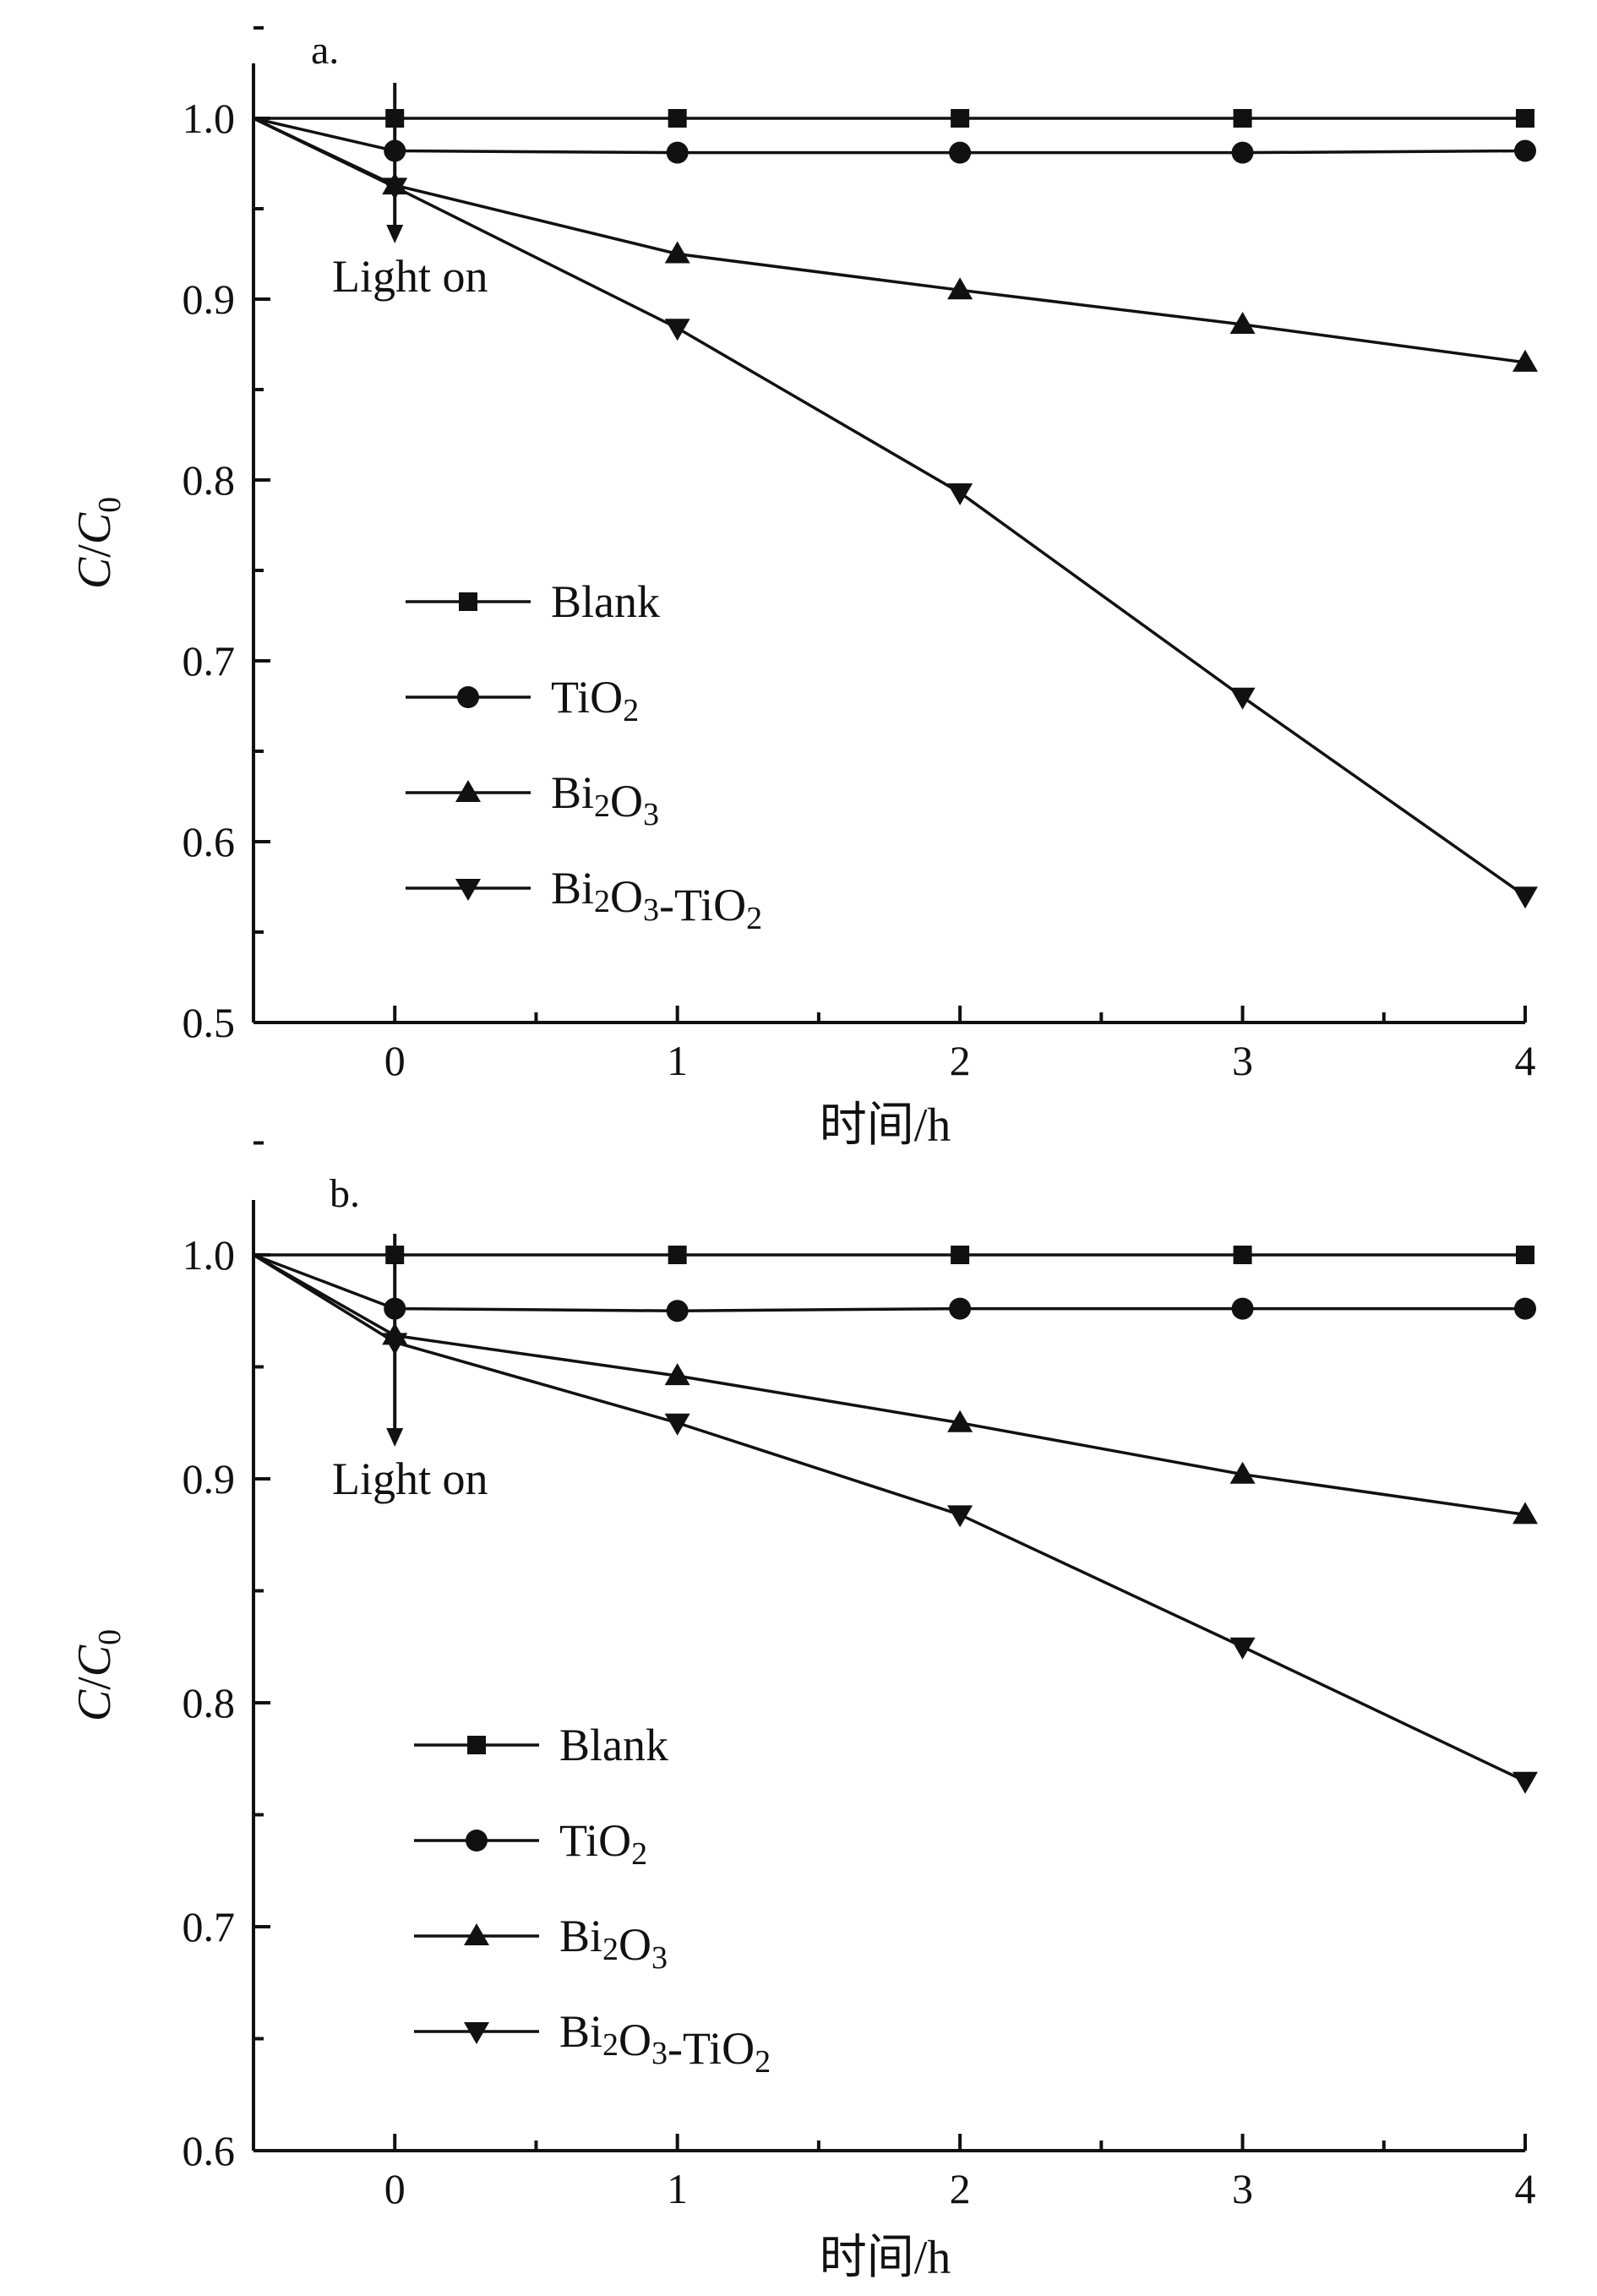  Describe the element at coordinates (468, 890) in the screenshot. I see `legend-marker-bi2o3-tio2-a` at that location.